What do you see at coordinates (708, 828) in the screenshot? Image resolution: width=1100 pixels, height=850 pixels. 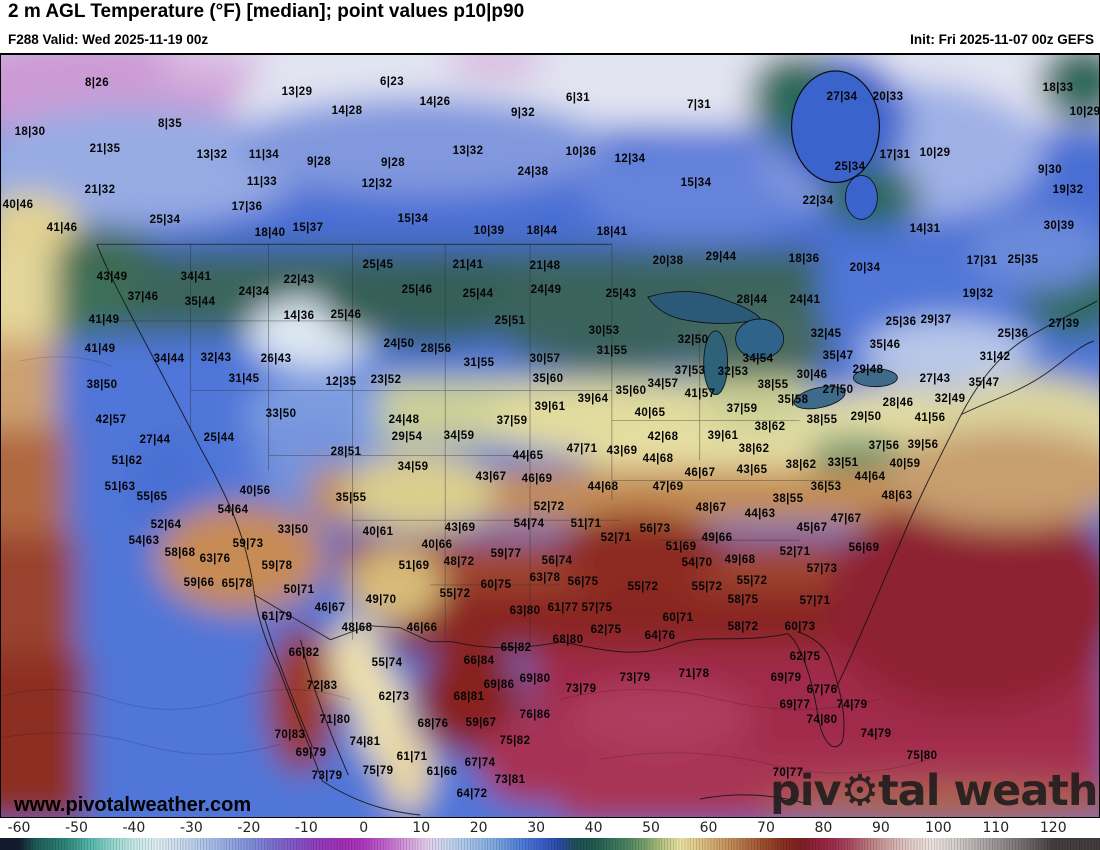 I see `colorbar-tick-label: 60` at bounding box center [708, 828].